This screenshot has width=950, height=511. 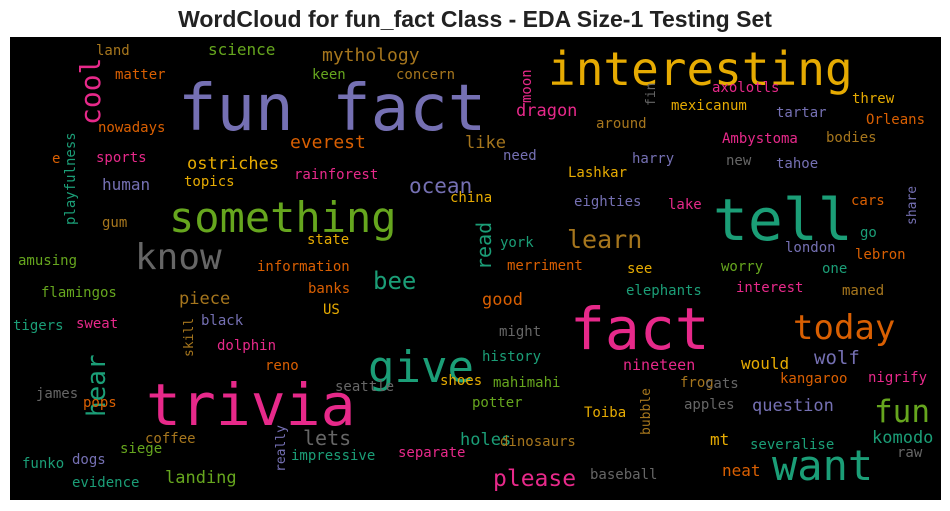 What do you see at coordinates (201, 478) in the screenshot?
I see `wordcloud-word: landing` at bounding box center [201, 478].